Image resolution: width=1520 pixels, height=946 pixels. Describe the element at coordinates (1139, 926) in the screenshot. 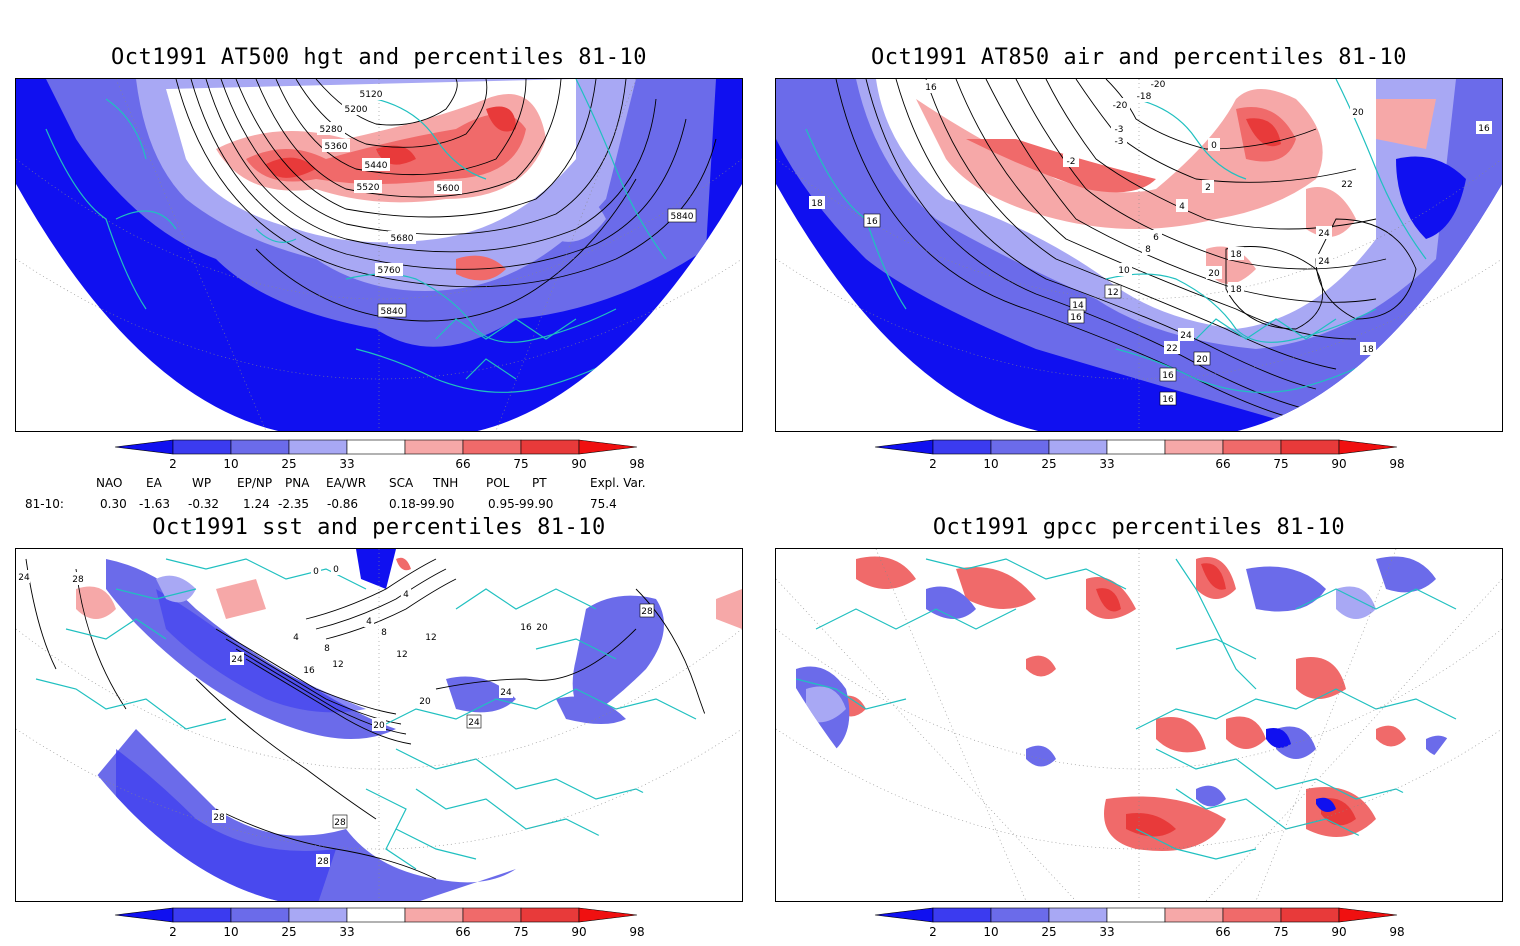

I see `colorbar-bottom-right: 2 10 25 33 66 75 90 98` at that location.